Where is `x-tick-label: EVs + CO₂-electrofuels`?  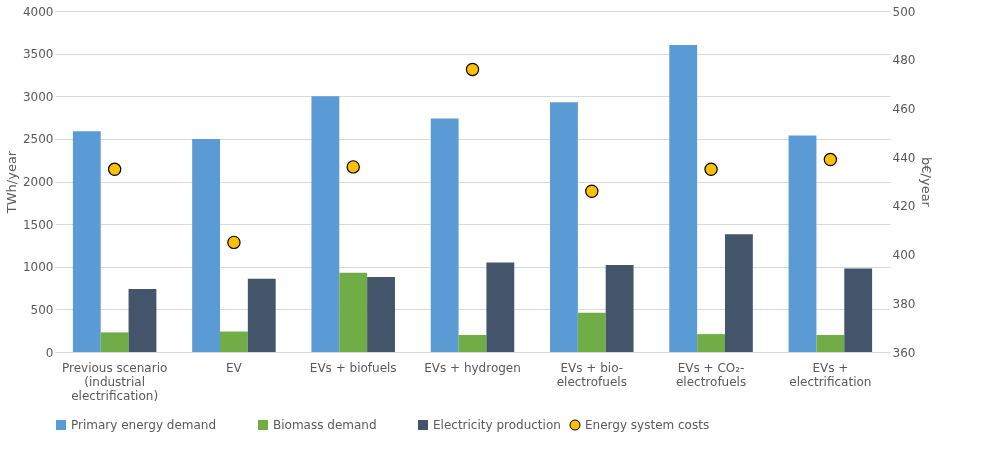 x-tick-label: EVs + CO₂-electrofuels is located at coordinates (711, 374).